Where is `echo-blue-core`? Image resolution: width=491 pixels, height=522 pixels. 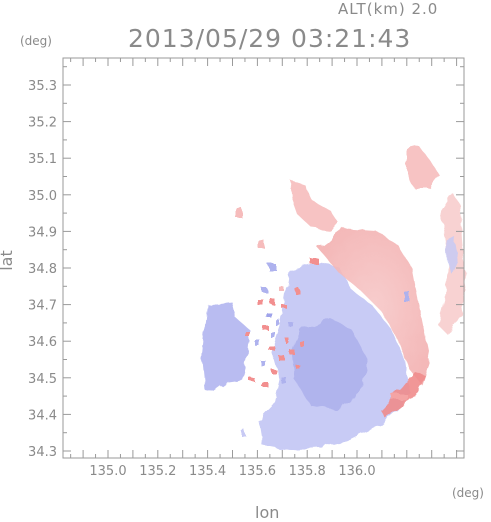 echo-blue-core is located at coordinates (330, 364).